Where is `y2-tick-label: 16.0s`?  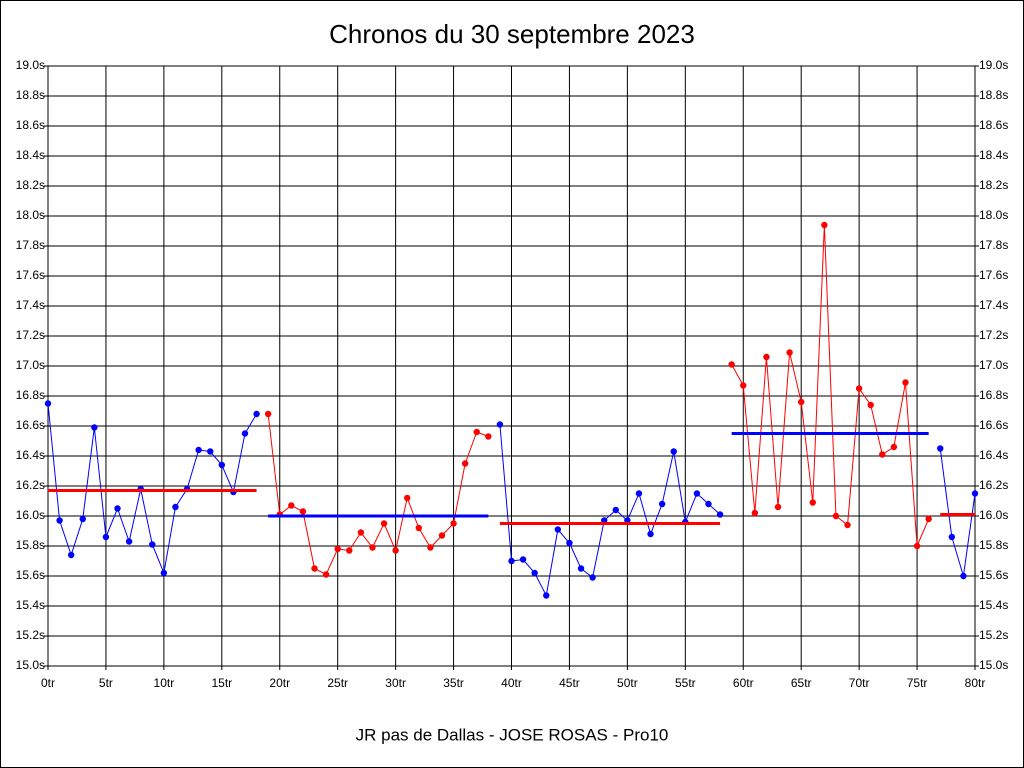
y2-tick-label: 16.0s is located at coordinates (993, 515).